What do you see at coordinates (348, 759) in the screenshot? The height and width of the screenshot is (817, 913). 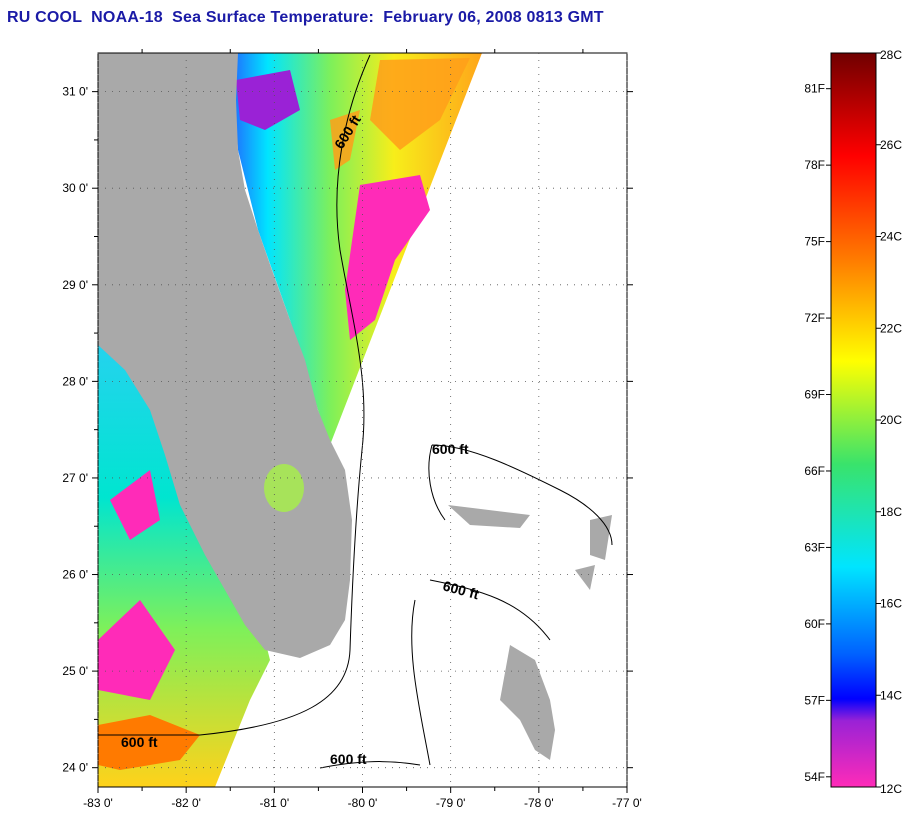 I see `isobath-label-south: 600 ft` at bounding box center [348, 759].